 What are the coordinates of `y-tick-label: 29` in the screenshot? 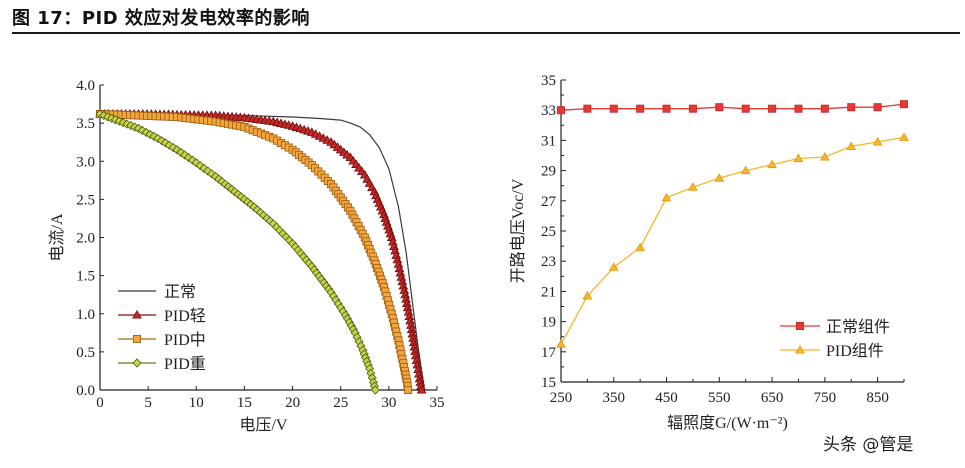 It's located at (548, 172).